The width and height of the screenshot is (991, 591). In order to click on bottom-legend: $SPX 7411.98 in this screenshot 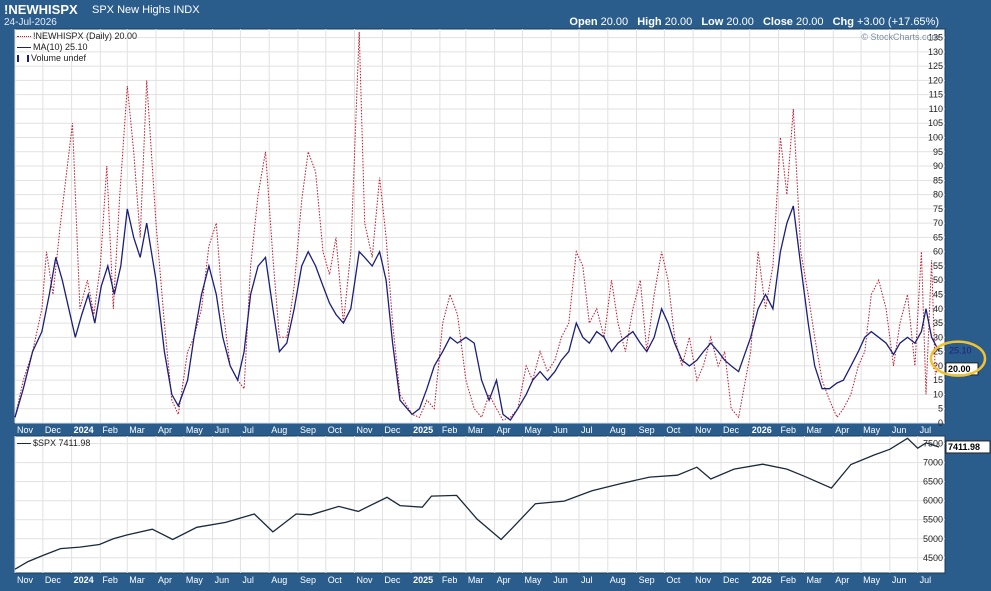, I will do `click(53, 443)`.